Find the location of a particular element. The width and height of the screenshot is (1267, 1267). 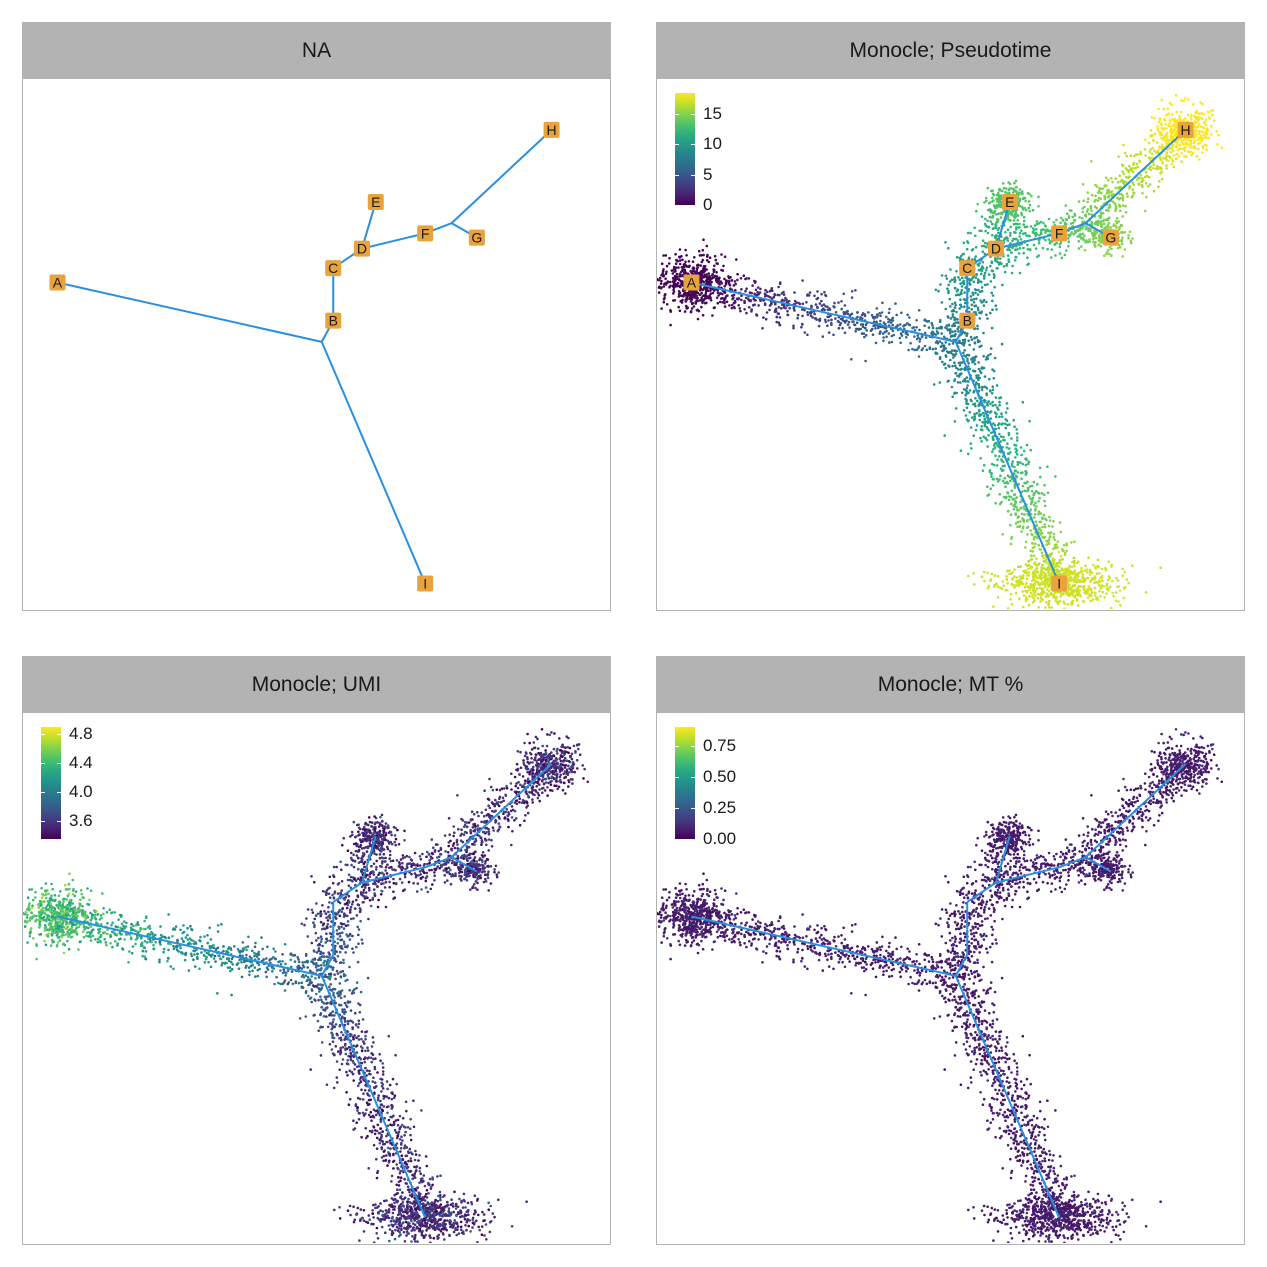

tree-edge-J2-H is located at coordinates (501, 176).